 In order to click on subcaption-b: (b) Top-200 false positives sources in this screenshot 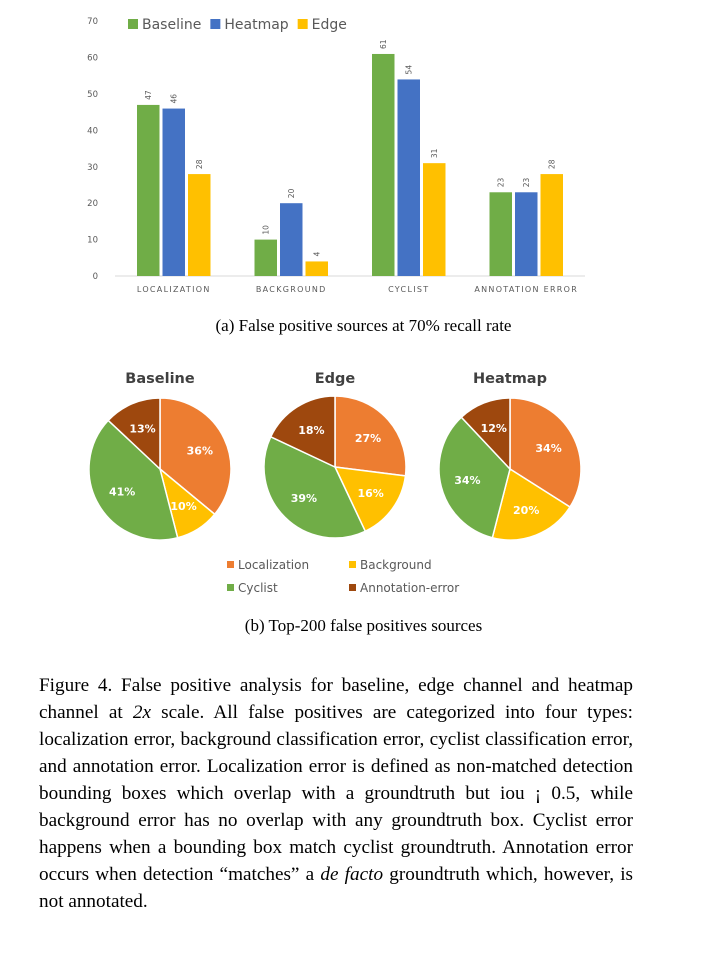, I will do `click(363, 625)`.